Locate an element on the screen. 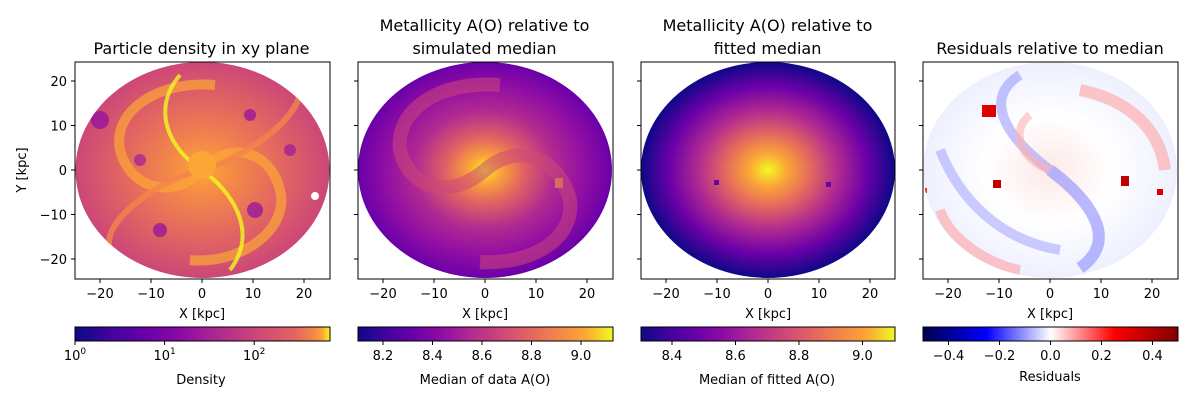 The width and height of the screenshot is (1200, 404). x-axis-ticks-sim: −20 −10 0 10 20 is located at coordinates (482, 290).